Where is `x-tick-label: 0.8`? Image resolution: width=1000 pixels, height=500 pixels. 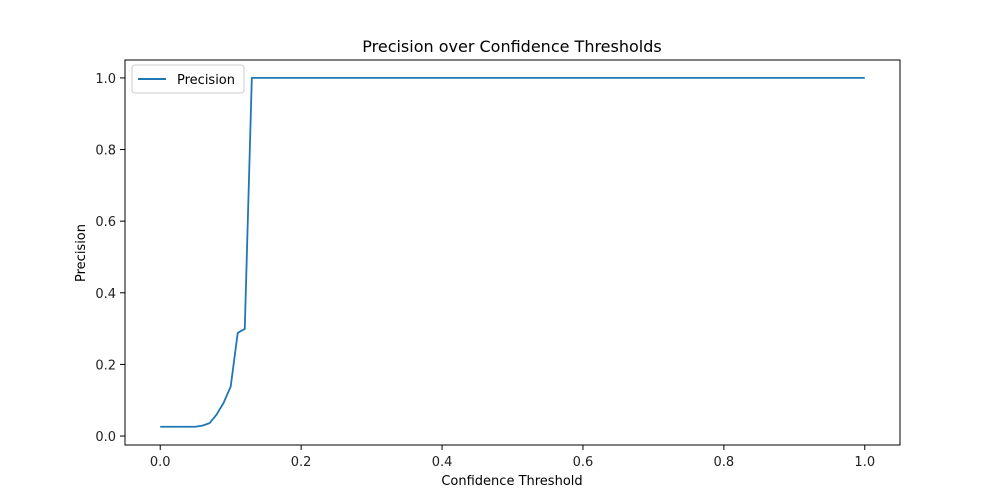
x-tick-label: 0.8 is located at coordinates (724, 462).